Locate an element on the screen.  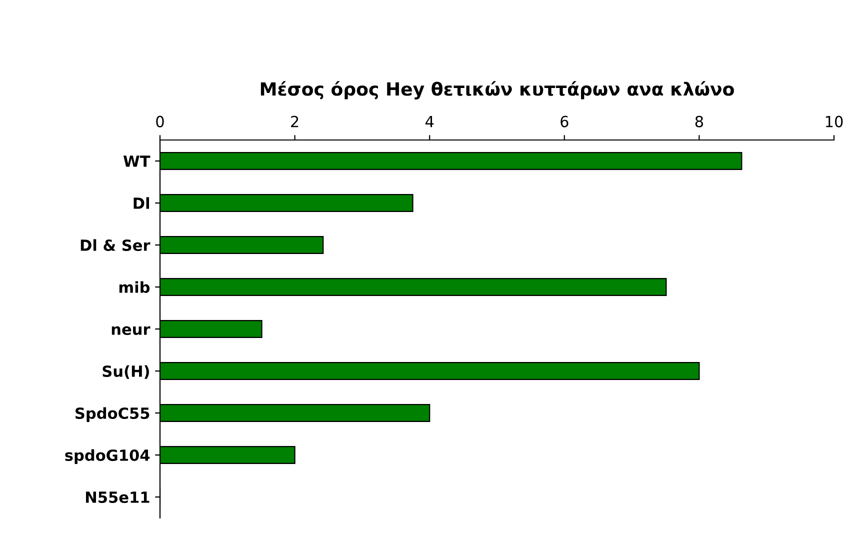
y-tick-label: mib is located at coordinates (134, 287).